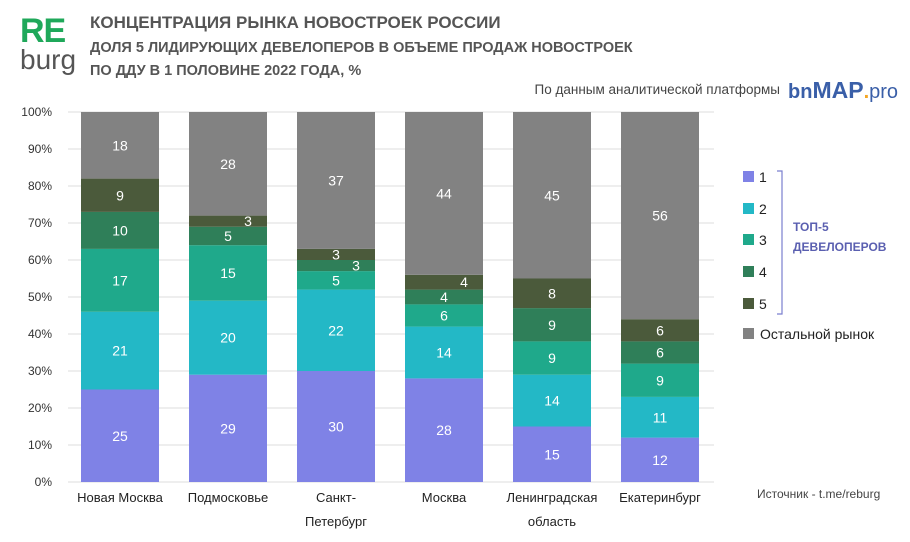  What do you see at coordinates (48, 59) in the screenshot?
I see `reburg-logo-sub: burg` at bounding box center [48, 59].